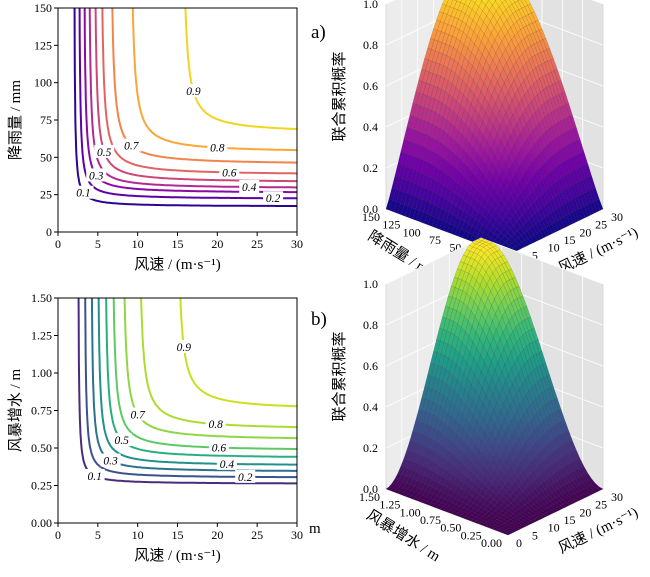 Image resolution: width=650 pixels, height=577 pixels. I want to click on y-tick-label: 1.00, so click(410, 512).